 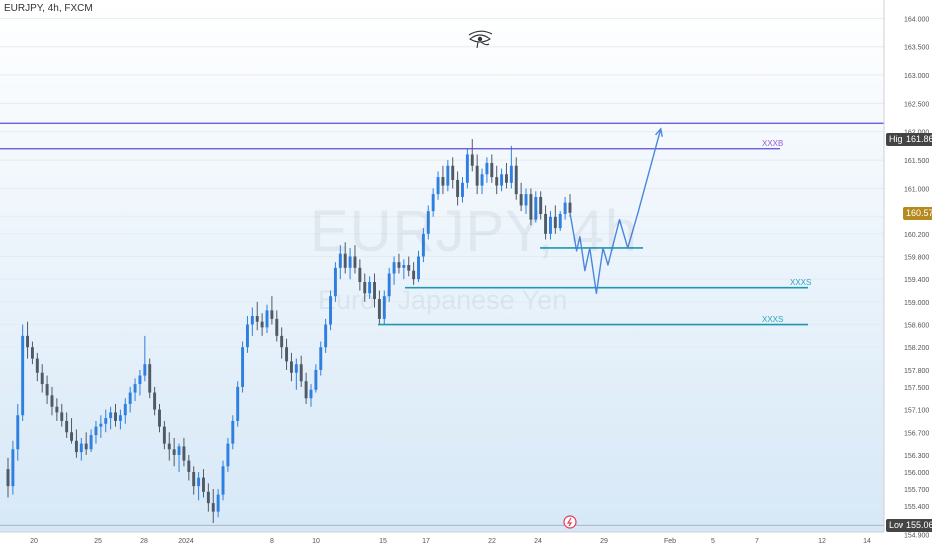 What do you see at coordinates (757, 541) in the screenshot?
I see `x-tick-label: 7` at bounding box center [757, 541].